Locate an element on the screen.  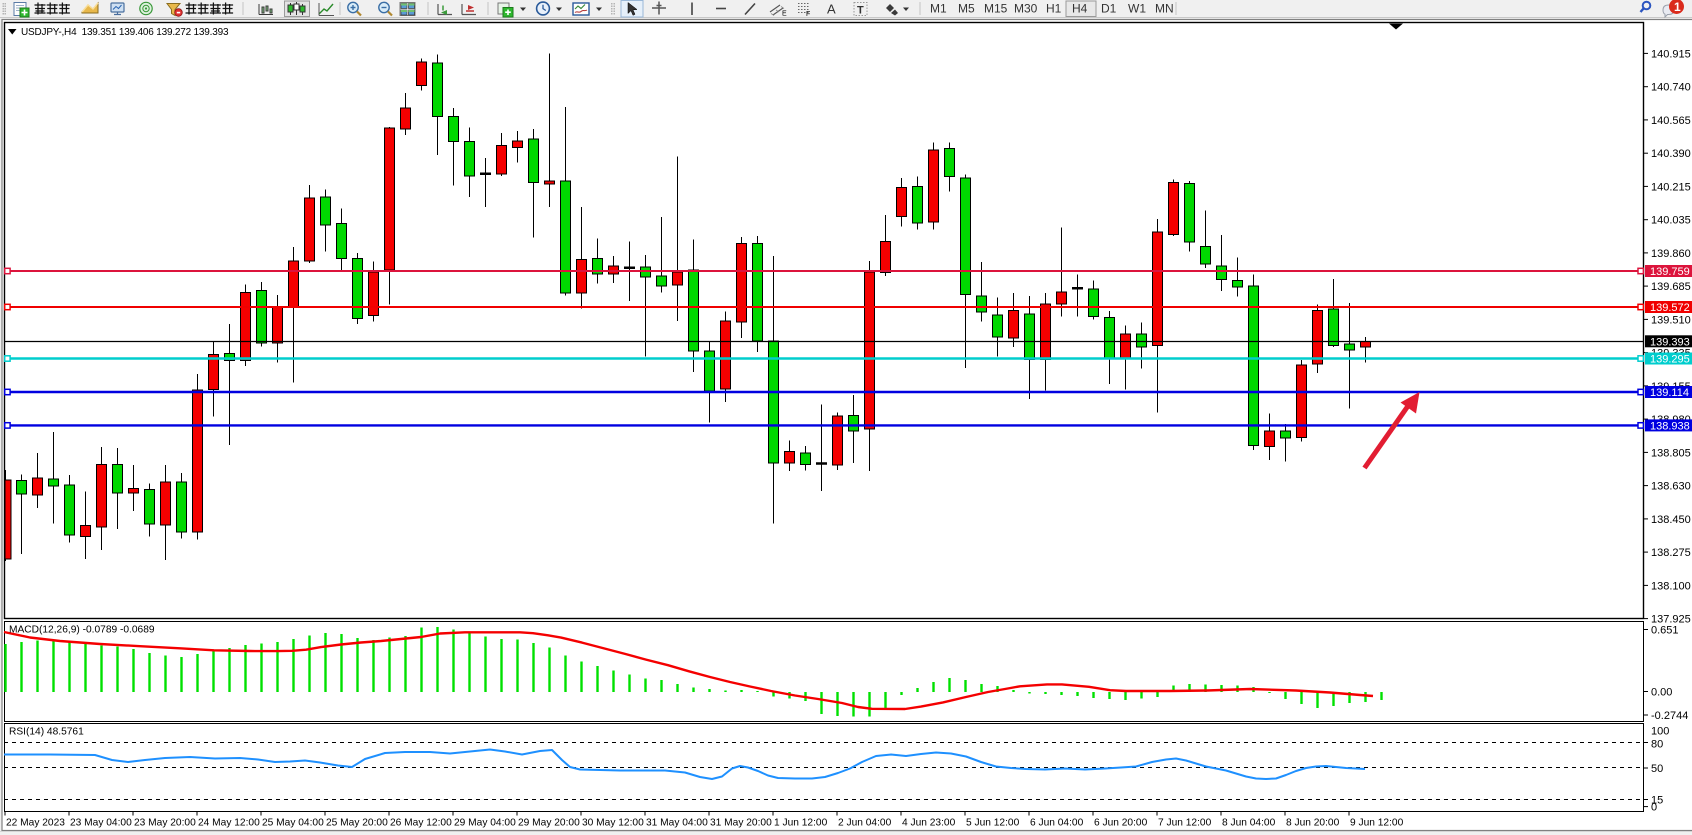
svg-text: RSI(14) 48.5761 is located at coordinates (46, 732).